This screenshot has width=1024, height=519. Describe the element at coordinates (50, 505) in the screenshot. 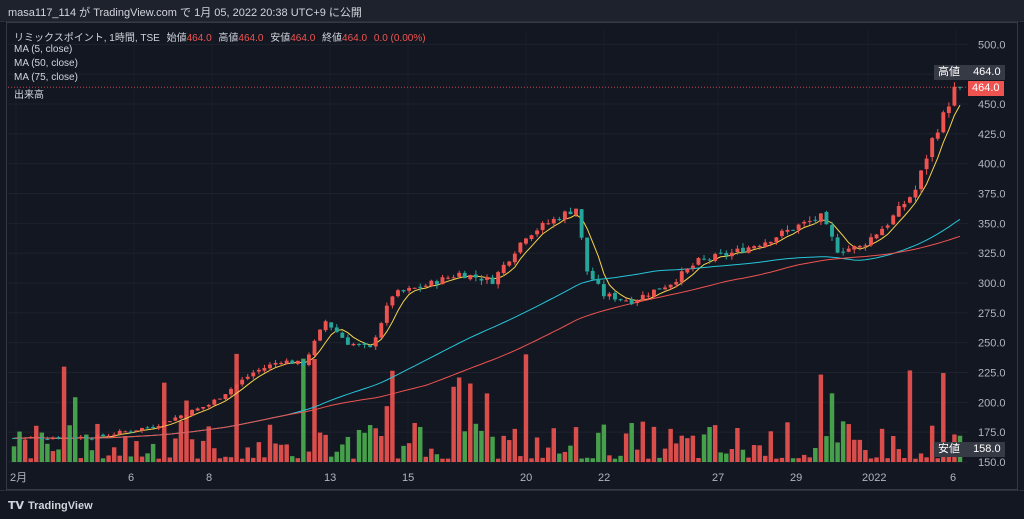

I see `tradingview-logo: TV TradingView` at that location.